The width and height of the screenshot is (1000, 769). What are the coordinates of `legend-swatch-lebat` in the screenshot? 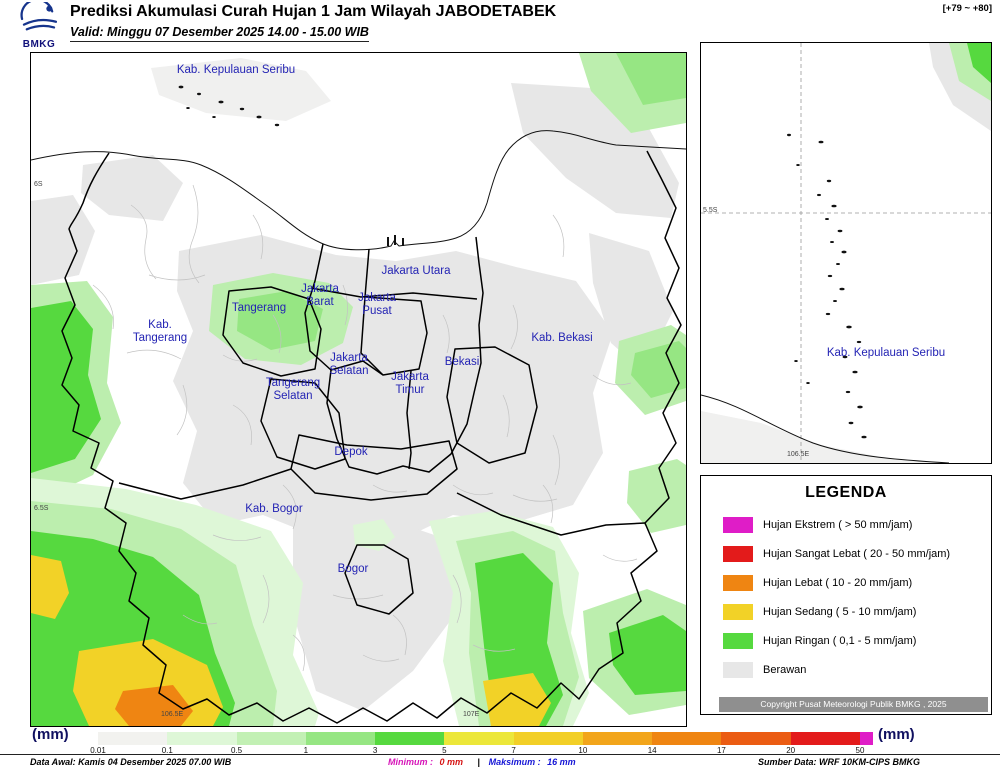 It's located at (738, 582).